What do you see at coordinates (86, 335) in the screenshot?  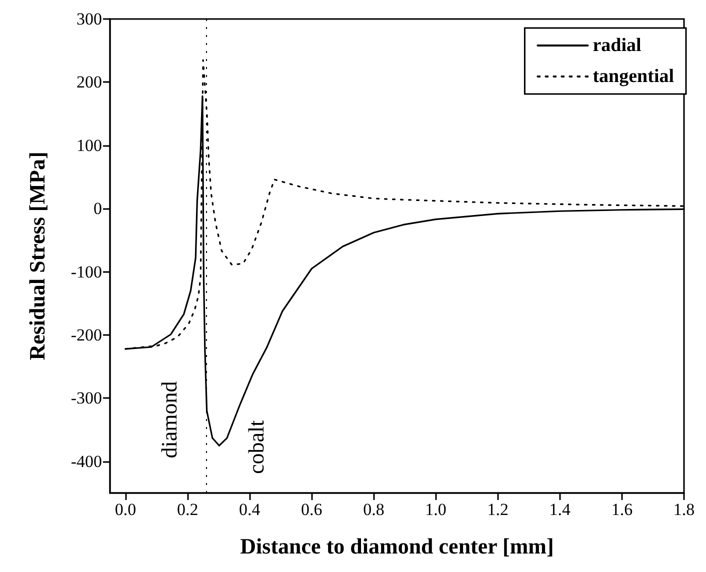 I see `y-tick-label: -200` at bounding box center [86, 335].